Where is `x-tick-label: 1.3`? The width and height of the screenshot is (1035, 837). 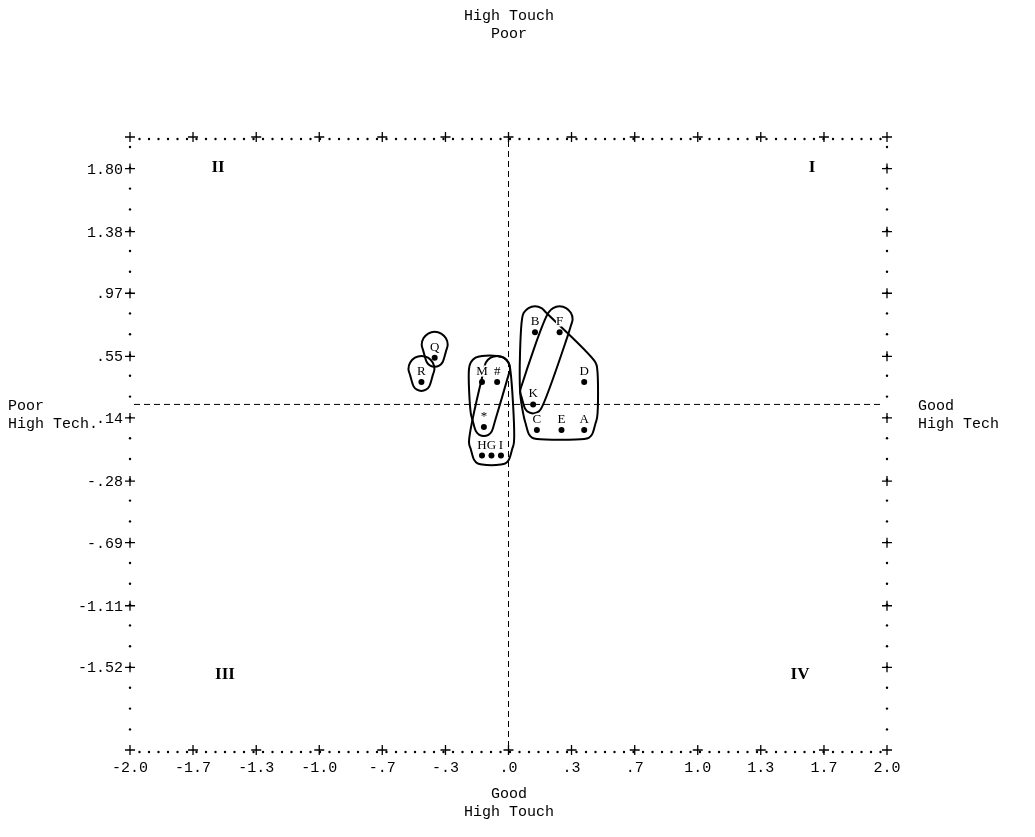 x-tick-label: 1.3 is located at coordinates (761, 768).